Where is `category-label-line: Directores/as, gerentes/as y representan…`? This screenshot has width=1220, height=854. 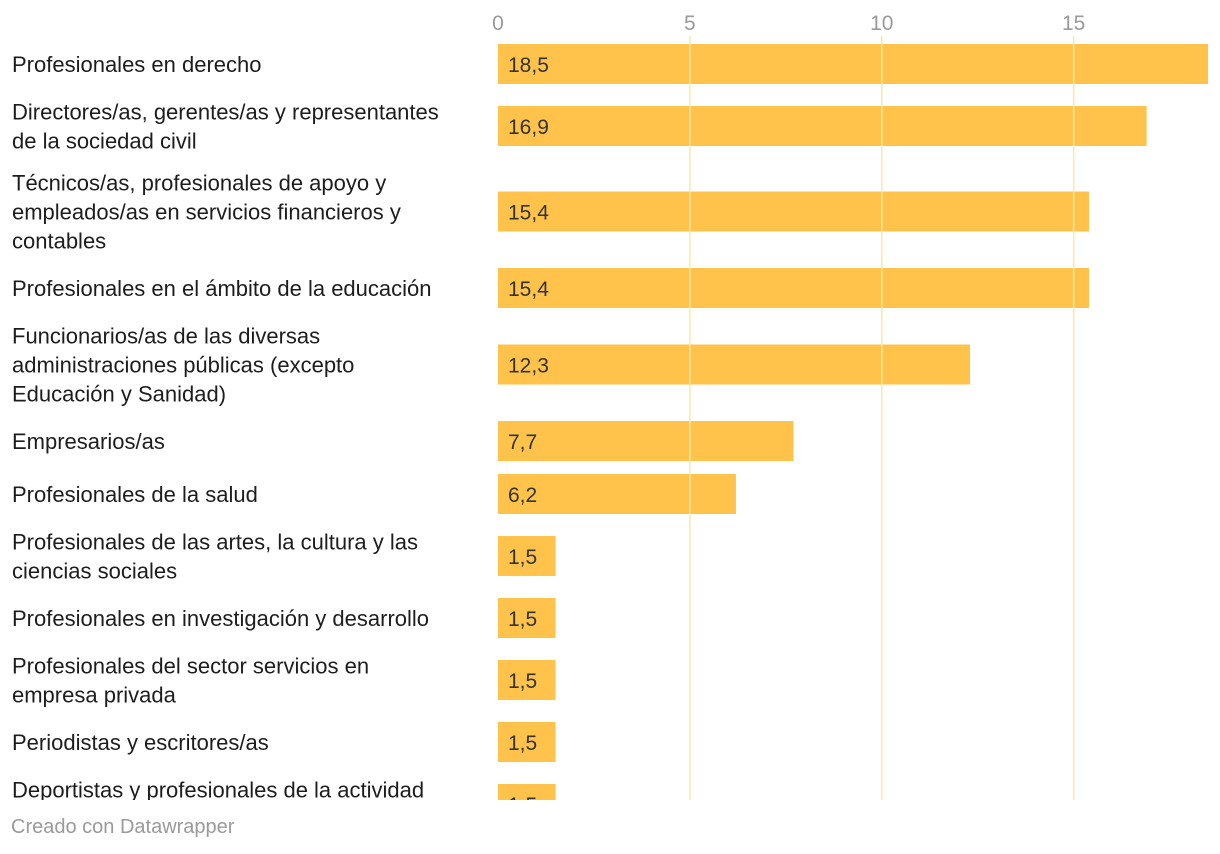
category-label-line: Directores/as, gerentes/as y representan… is located at coordinates (225, 112).